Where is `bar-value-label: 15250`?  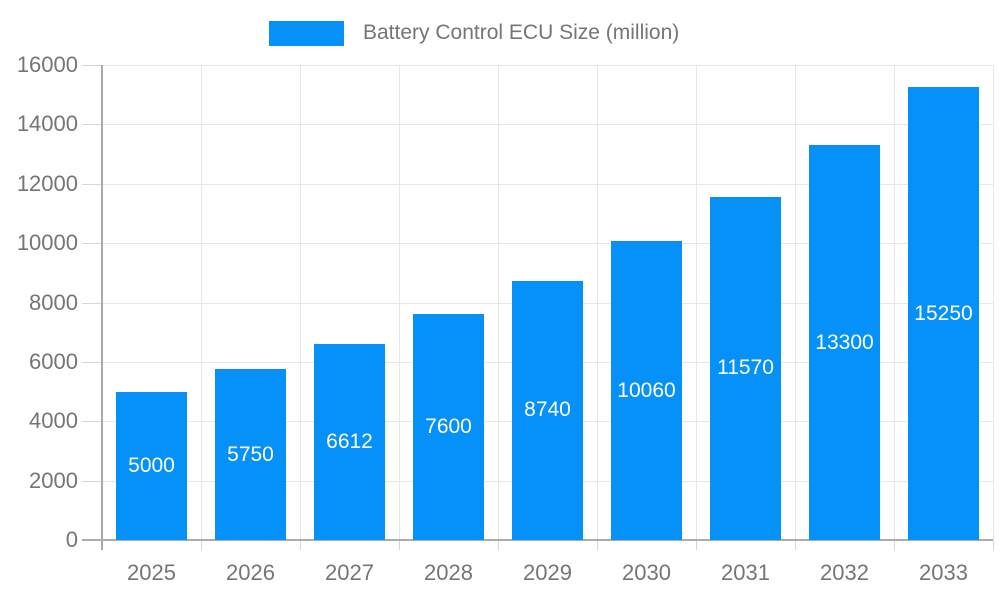 bar-value-label: 15250 is located at coordinates (943, 313).